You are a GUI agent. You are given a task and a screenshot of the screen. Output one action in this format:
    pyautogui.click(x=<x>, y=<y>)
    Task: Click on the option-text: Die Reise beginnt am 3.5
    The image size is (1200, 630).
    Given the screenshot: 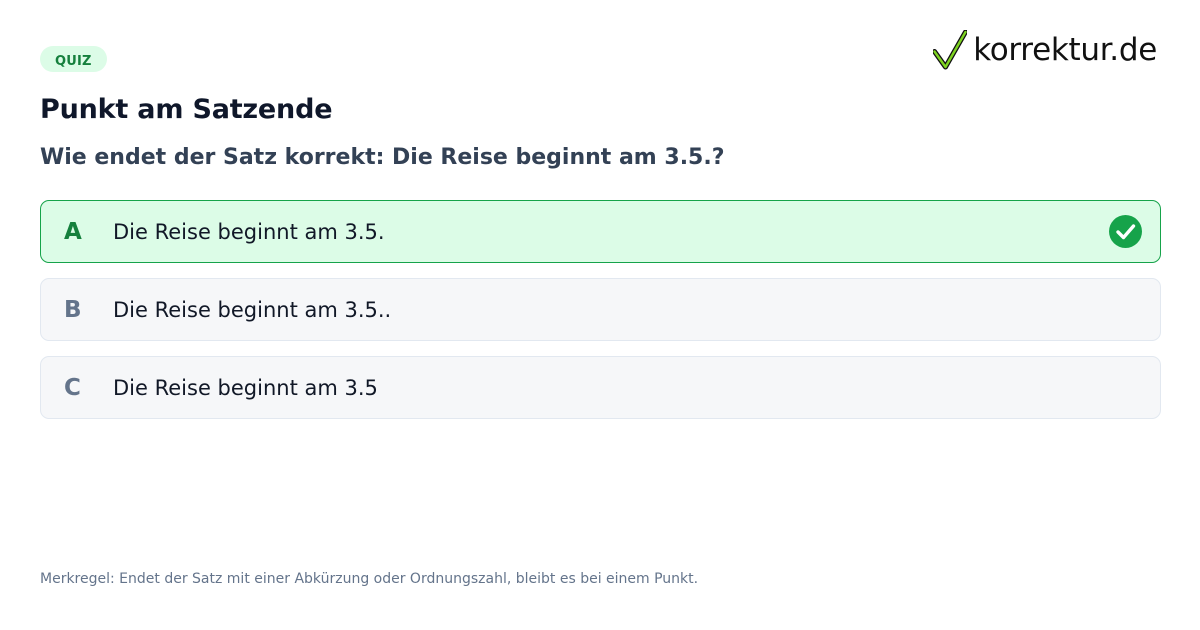 What is the action you would take?
    pyautogui.click(x=245, y=387)
    